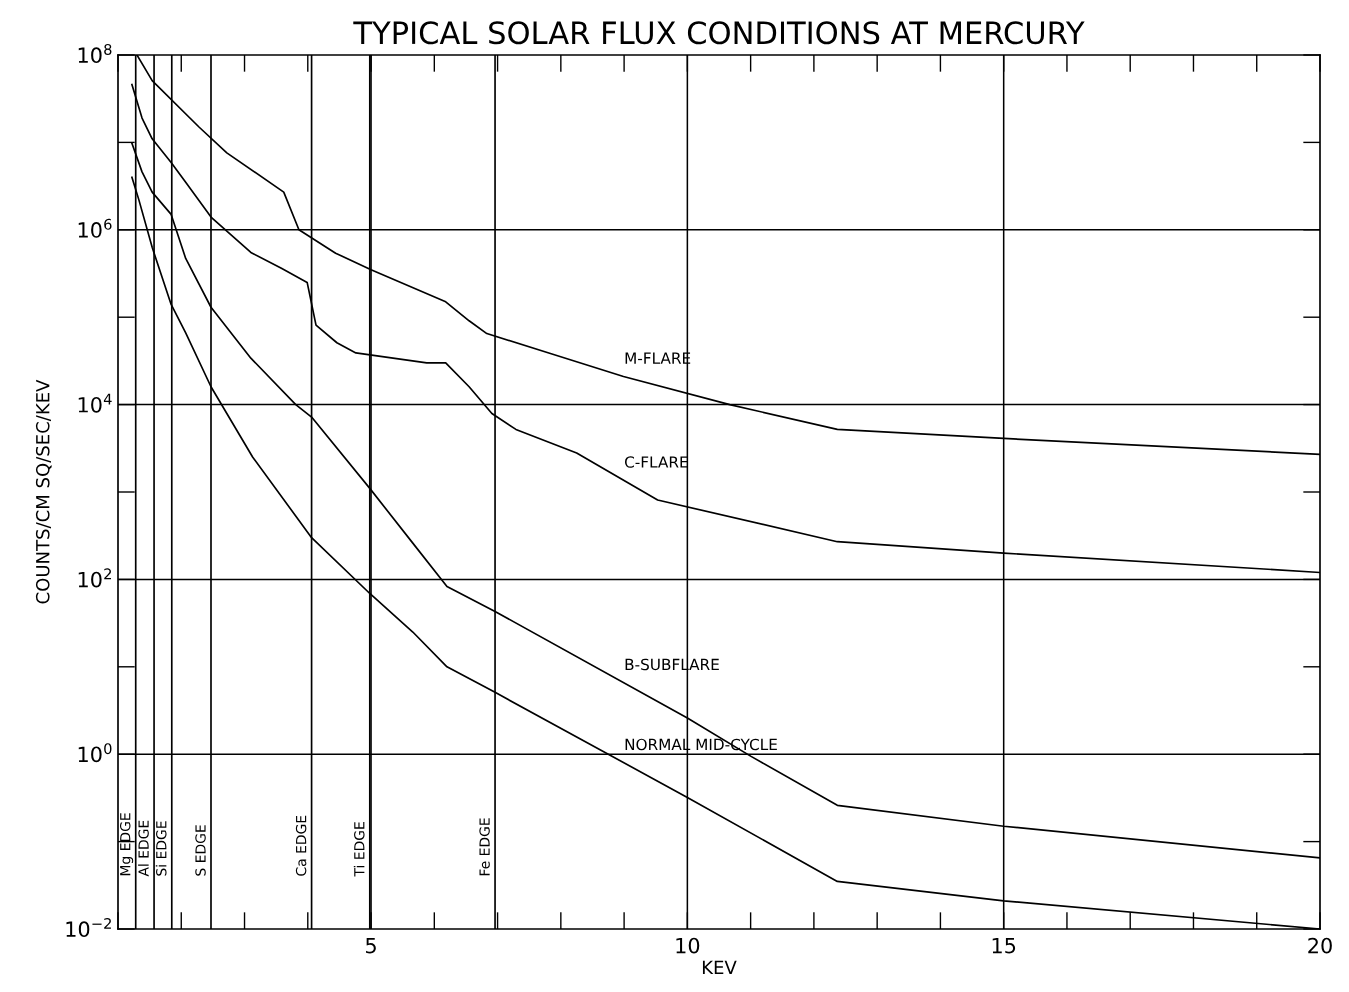  I want to click on ref-line-label: Al EDGE, so click(143, 848).